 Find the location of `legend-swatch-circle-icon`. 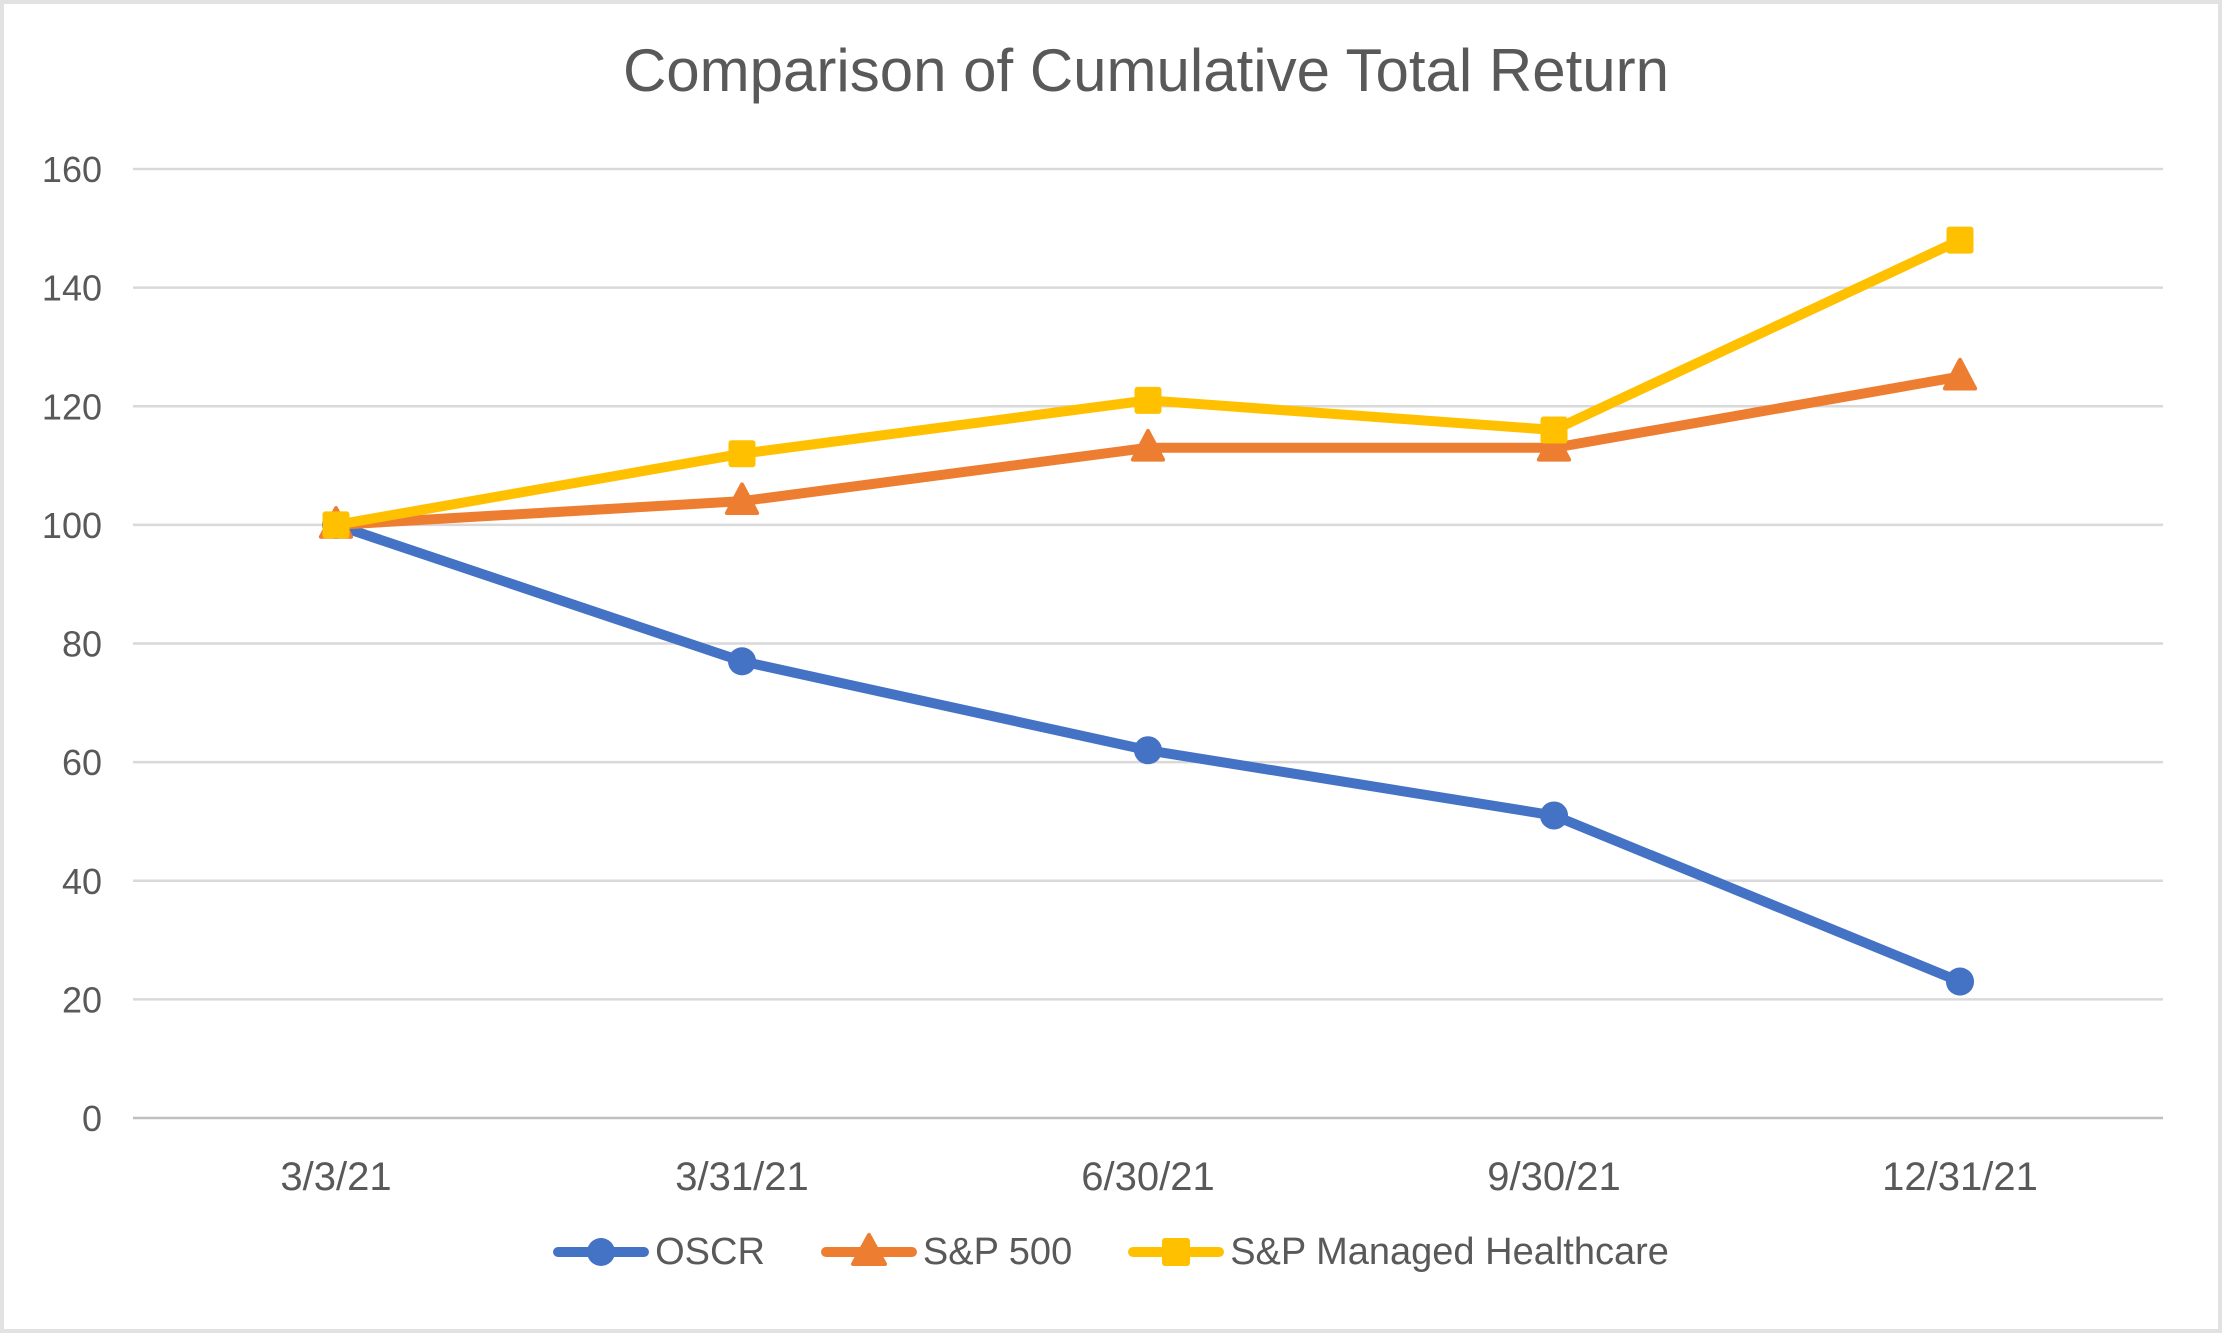

legend-swatch-circle-icon is located at coordinates (601, 1252).